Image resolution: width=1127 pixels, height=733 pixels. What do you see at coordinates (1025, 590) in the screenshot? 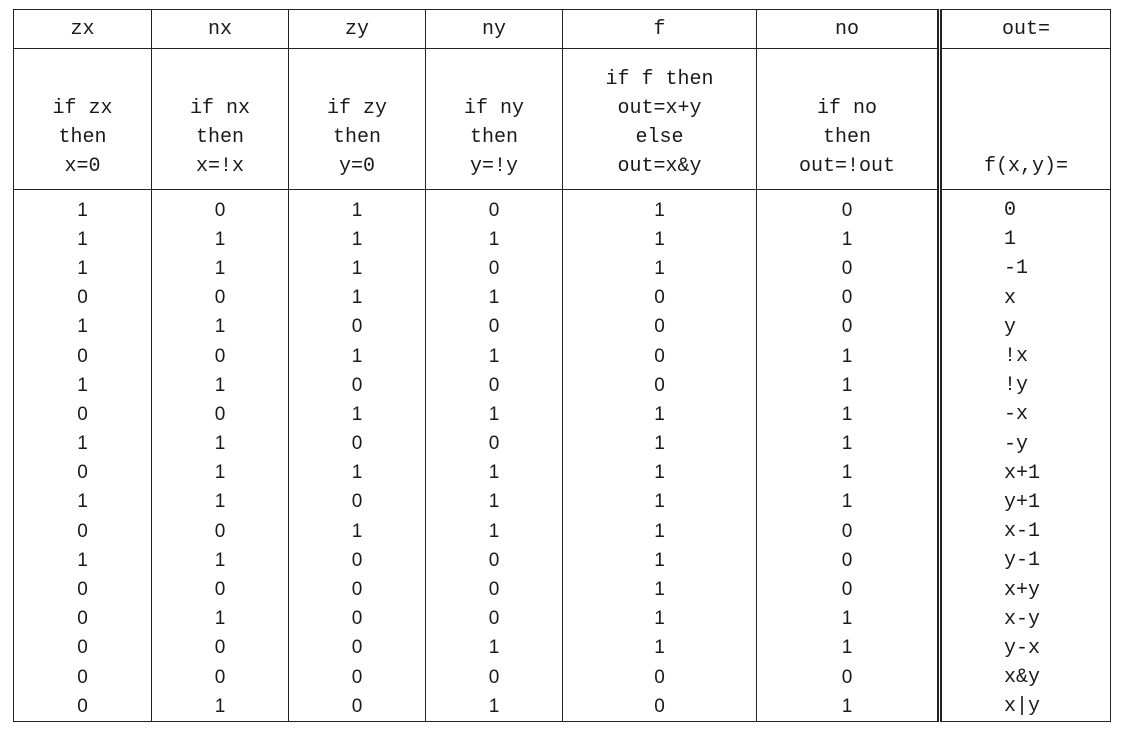
I see `cell-out: x+y` at bounding box center [1025, 590].